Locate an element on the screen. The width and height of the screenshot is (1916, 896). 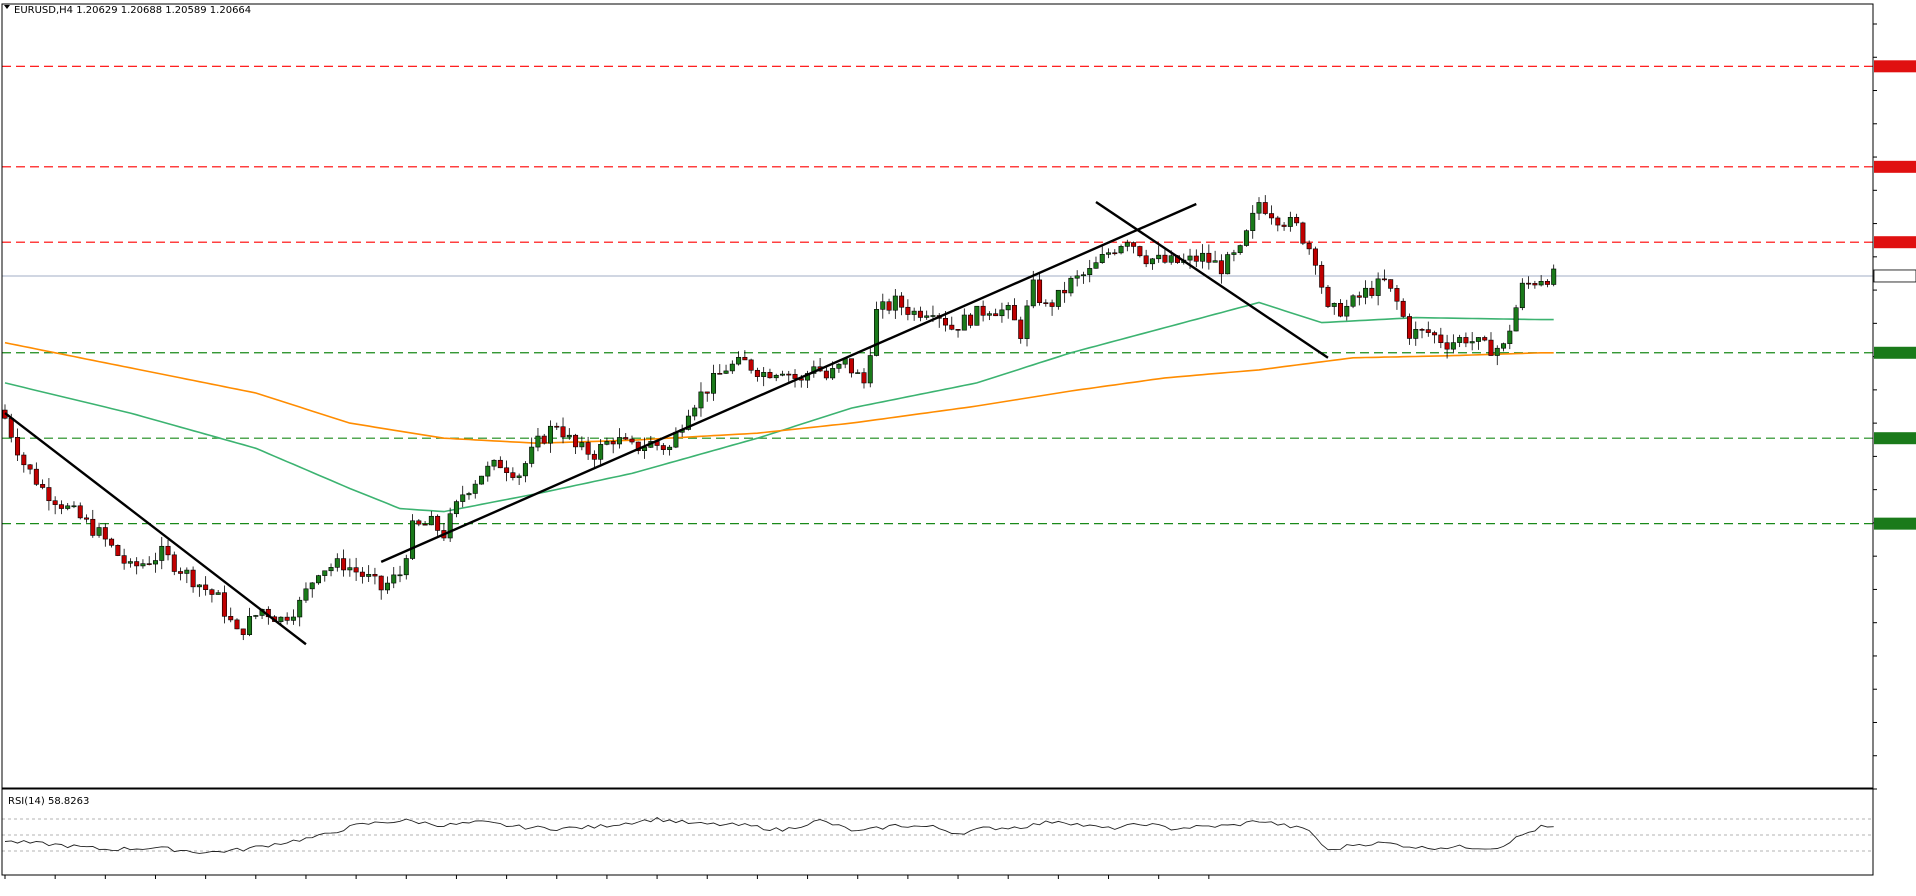
collapse-arrow-icon is located at coordinates (7, 7).